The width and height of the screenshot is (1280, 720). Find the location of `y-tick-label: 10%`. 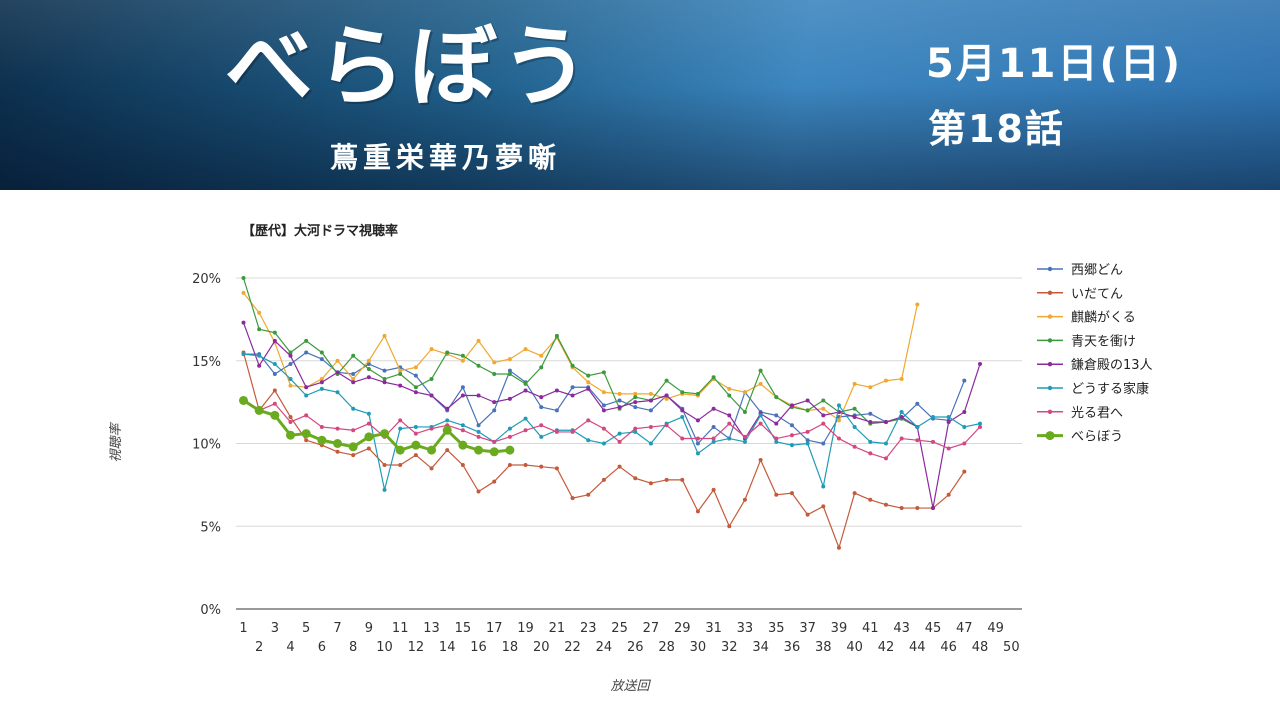

y-tick-label: 10% is located at coordinates (206, 445).